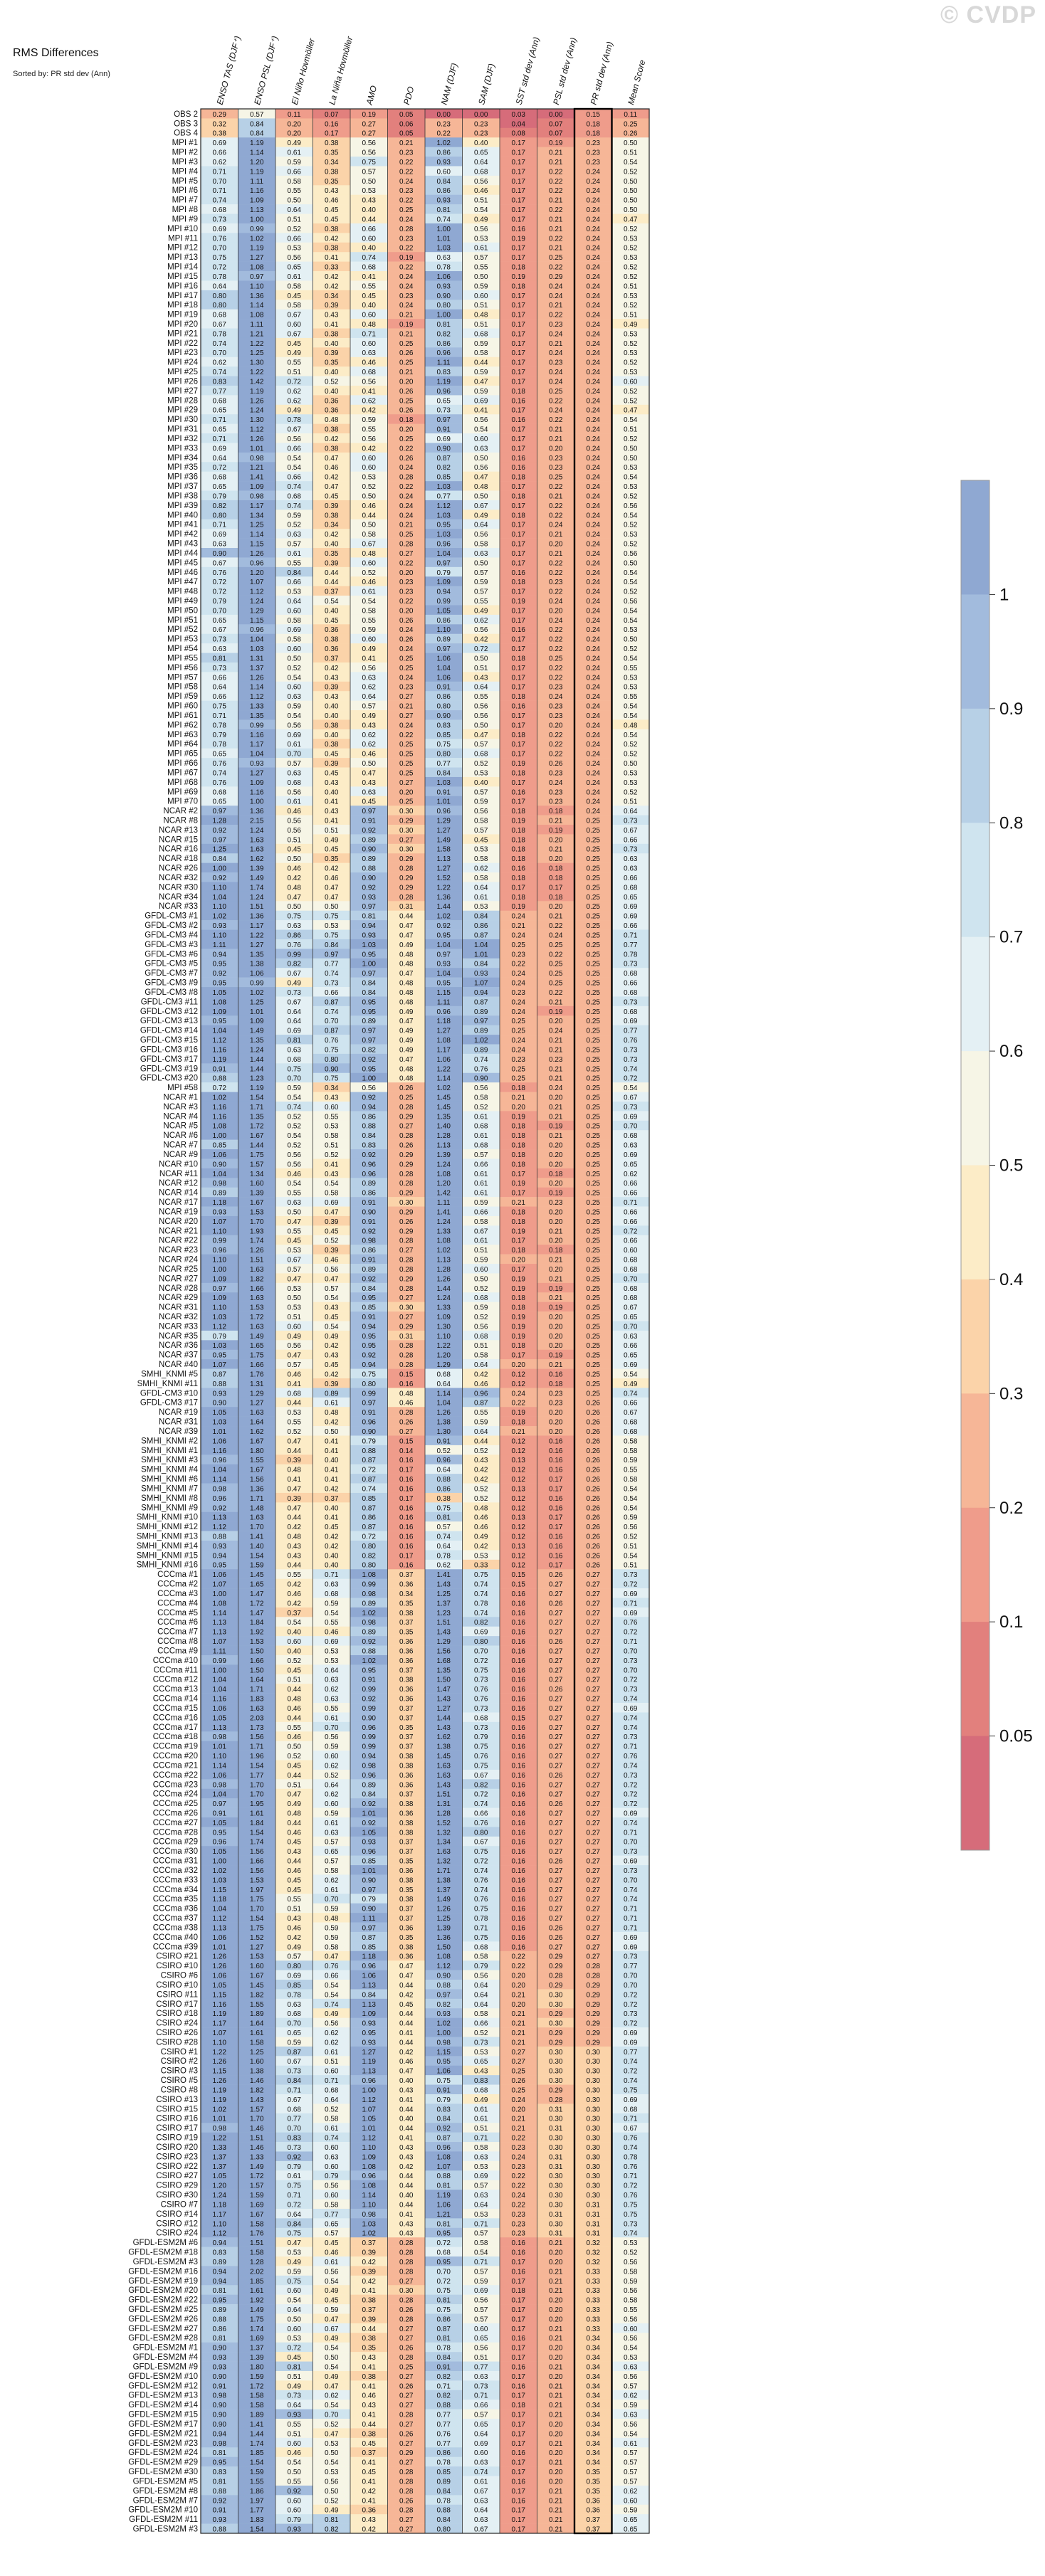 This screenshot has height=2576, width=1045. Describe the element at coordinates (406, 143) in the screenshot. I see `cell-value: 0.21` at that location.